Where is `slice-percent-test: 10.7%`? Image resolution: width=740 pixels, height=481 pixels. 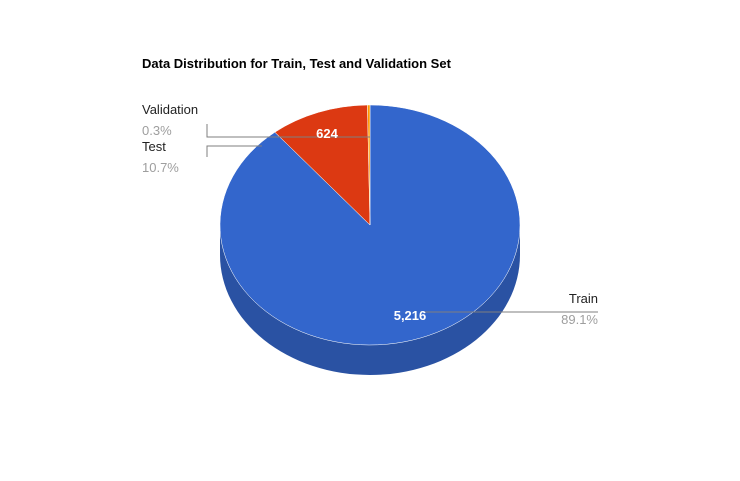
slice-percent-test: 10.7% is located at coordinates (160, 167).